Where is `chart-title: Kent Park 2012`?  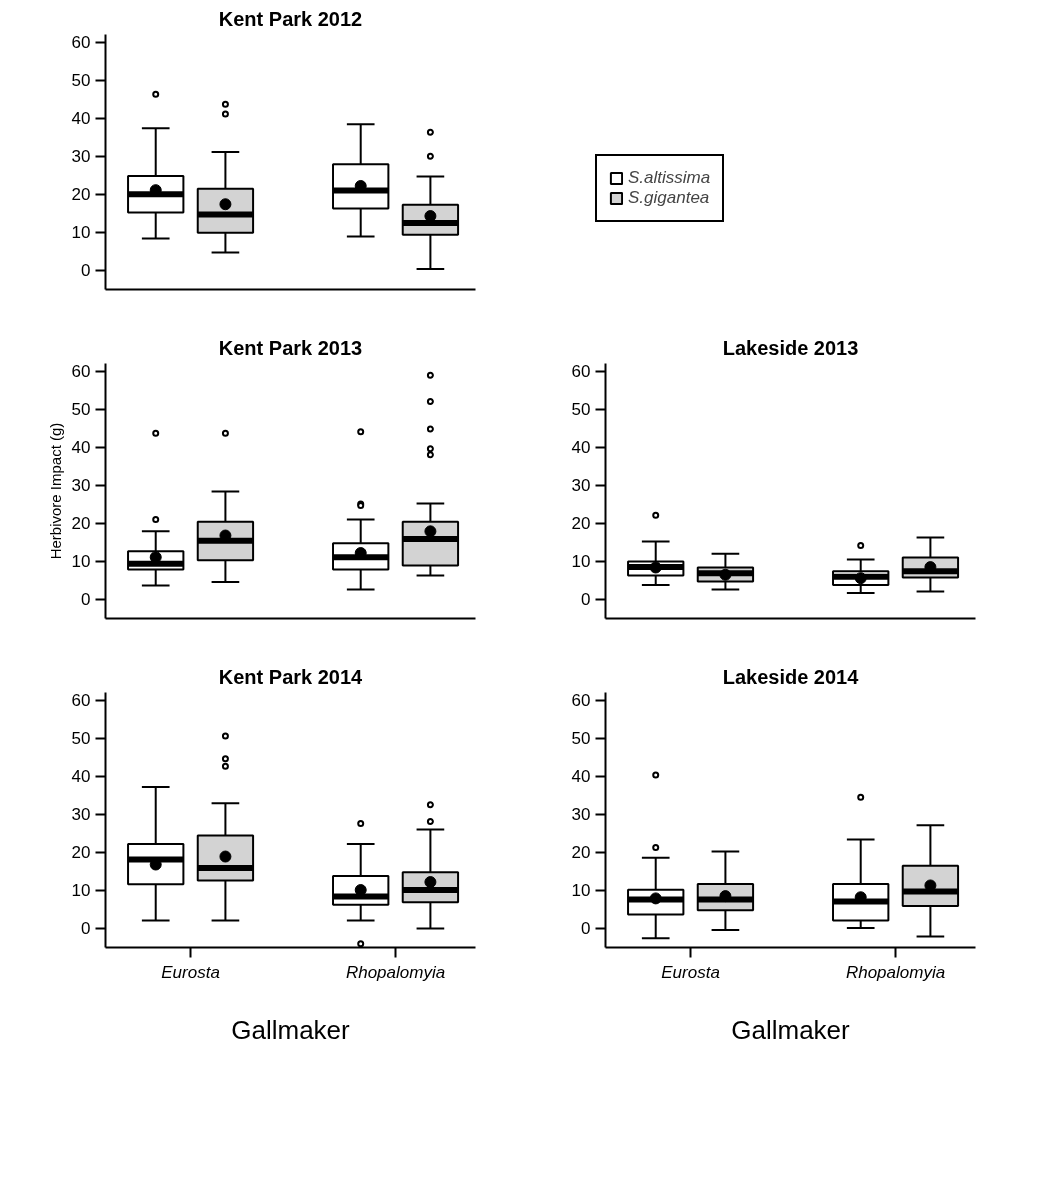 chart-title: Kent Park 2012 is located at coordinates (290, 18).